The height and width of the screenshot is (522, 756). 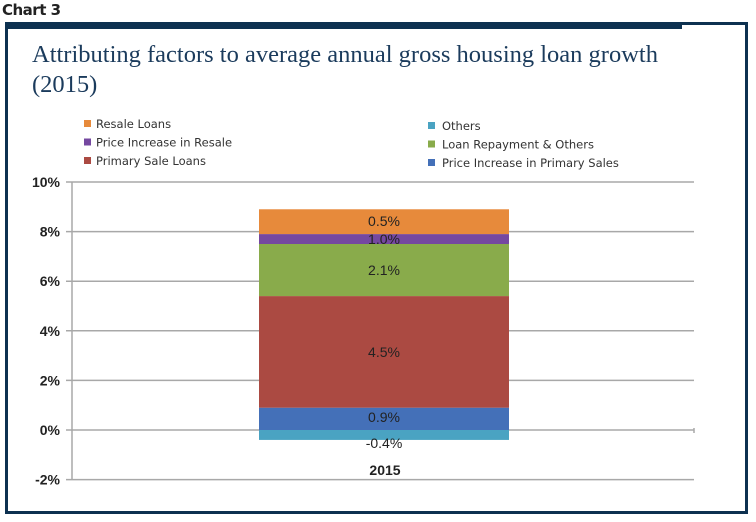 What do you see at coordinates (151, 161) in the screenshot?
I see `legend-label: Primary Sale Loans` at bounding box center [151, 161].